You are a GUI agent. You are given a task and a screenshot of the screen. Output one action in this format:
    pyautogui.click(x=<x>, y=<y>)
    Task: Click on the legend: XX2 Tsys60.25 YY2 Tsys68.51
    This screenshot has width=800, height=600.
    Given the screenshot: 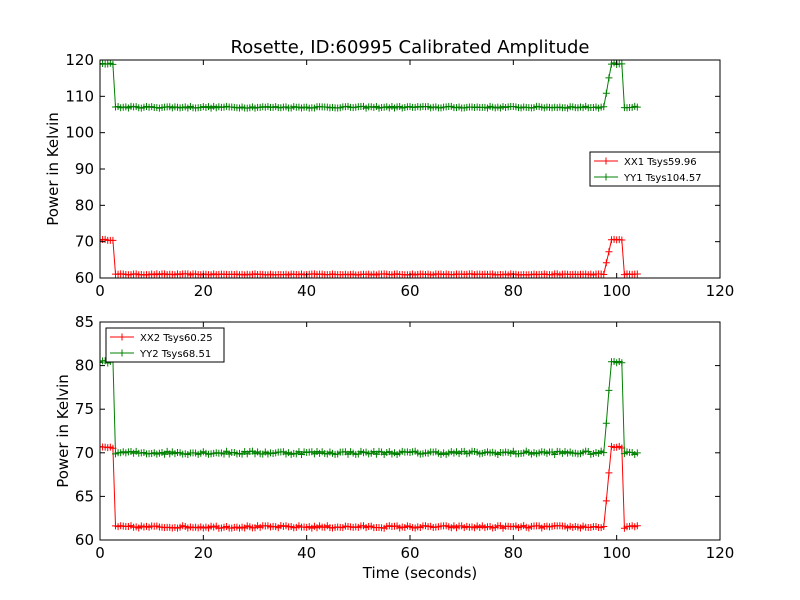 What is the action you would take?
    pyautogui.click(x=165, y=345)
    